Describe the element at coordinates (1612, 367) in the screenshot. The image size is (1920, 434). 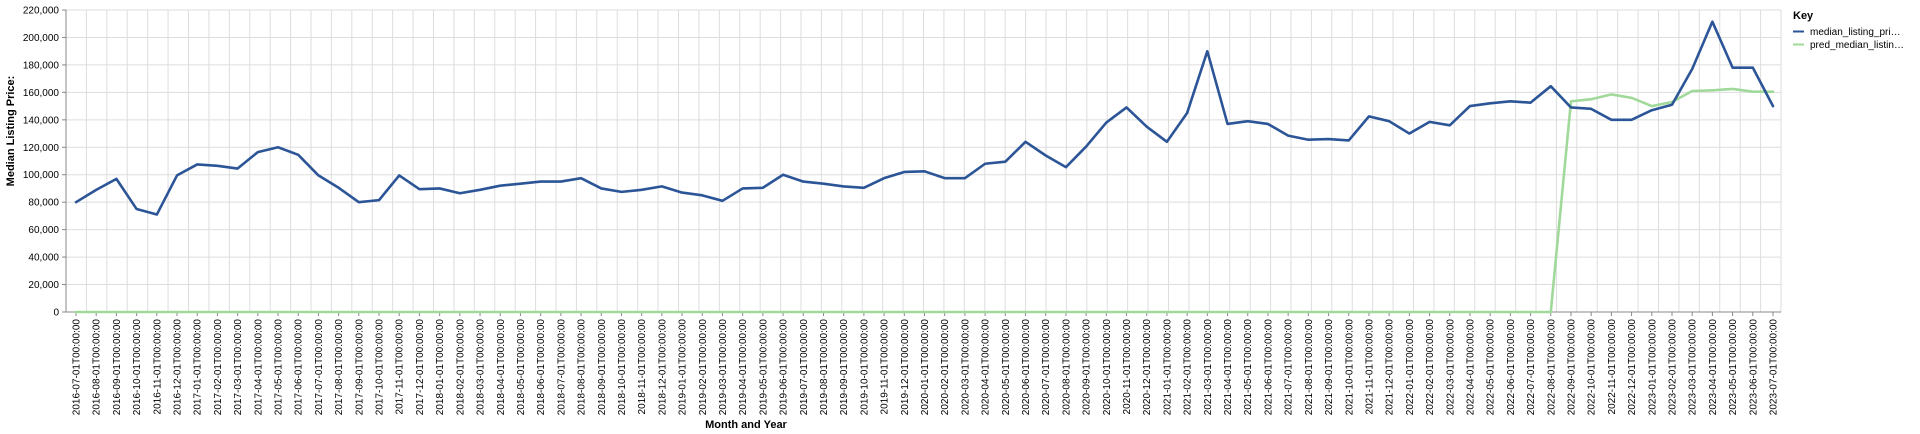
I see `x-tick-label: 2022-11-01T00:00:00` at that location.